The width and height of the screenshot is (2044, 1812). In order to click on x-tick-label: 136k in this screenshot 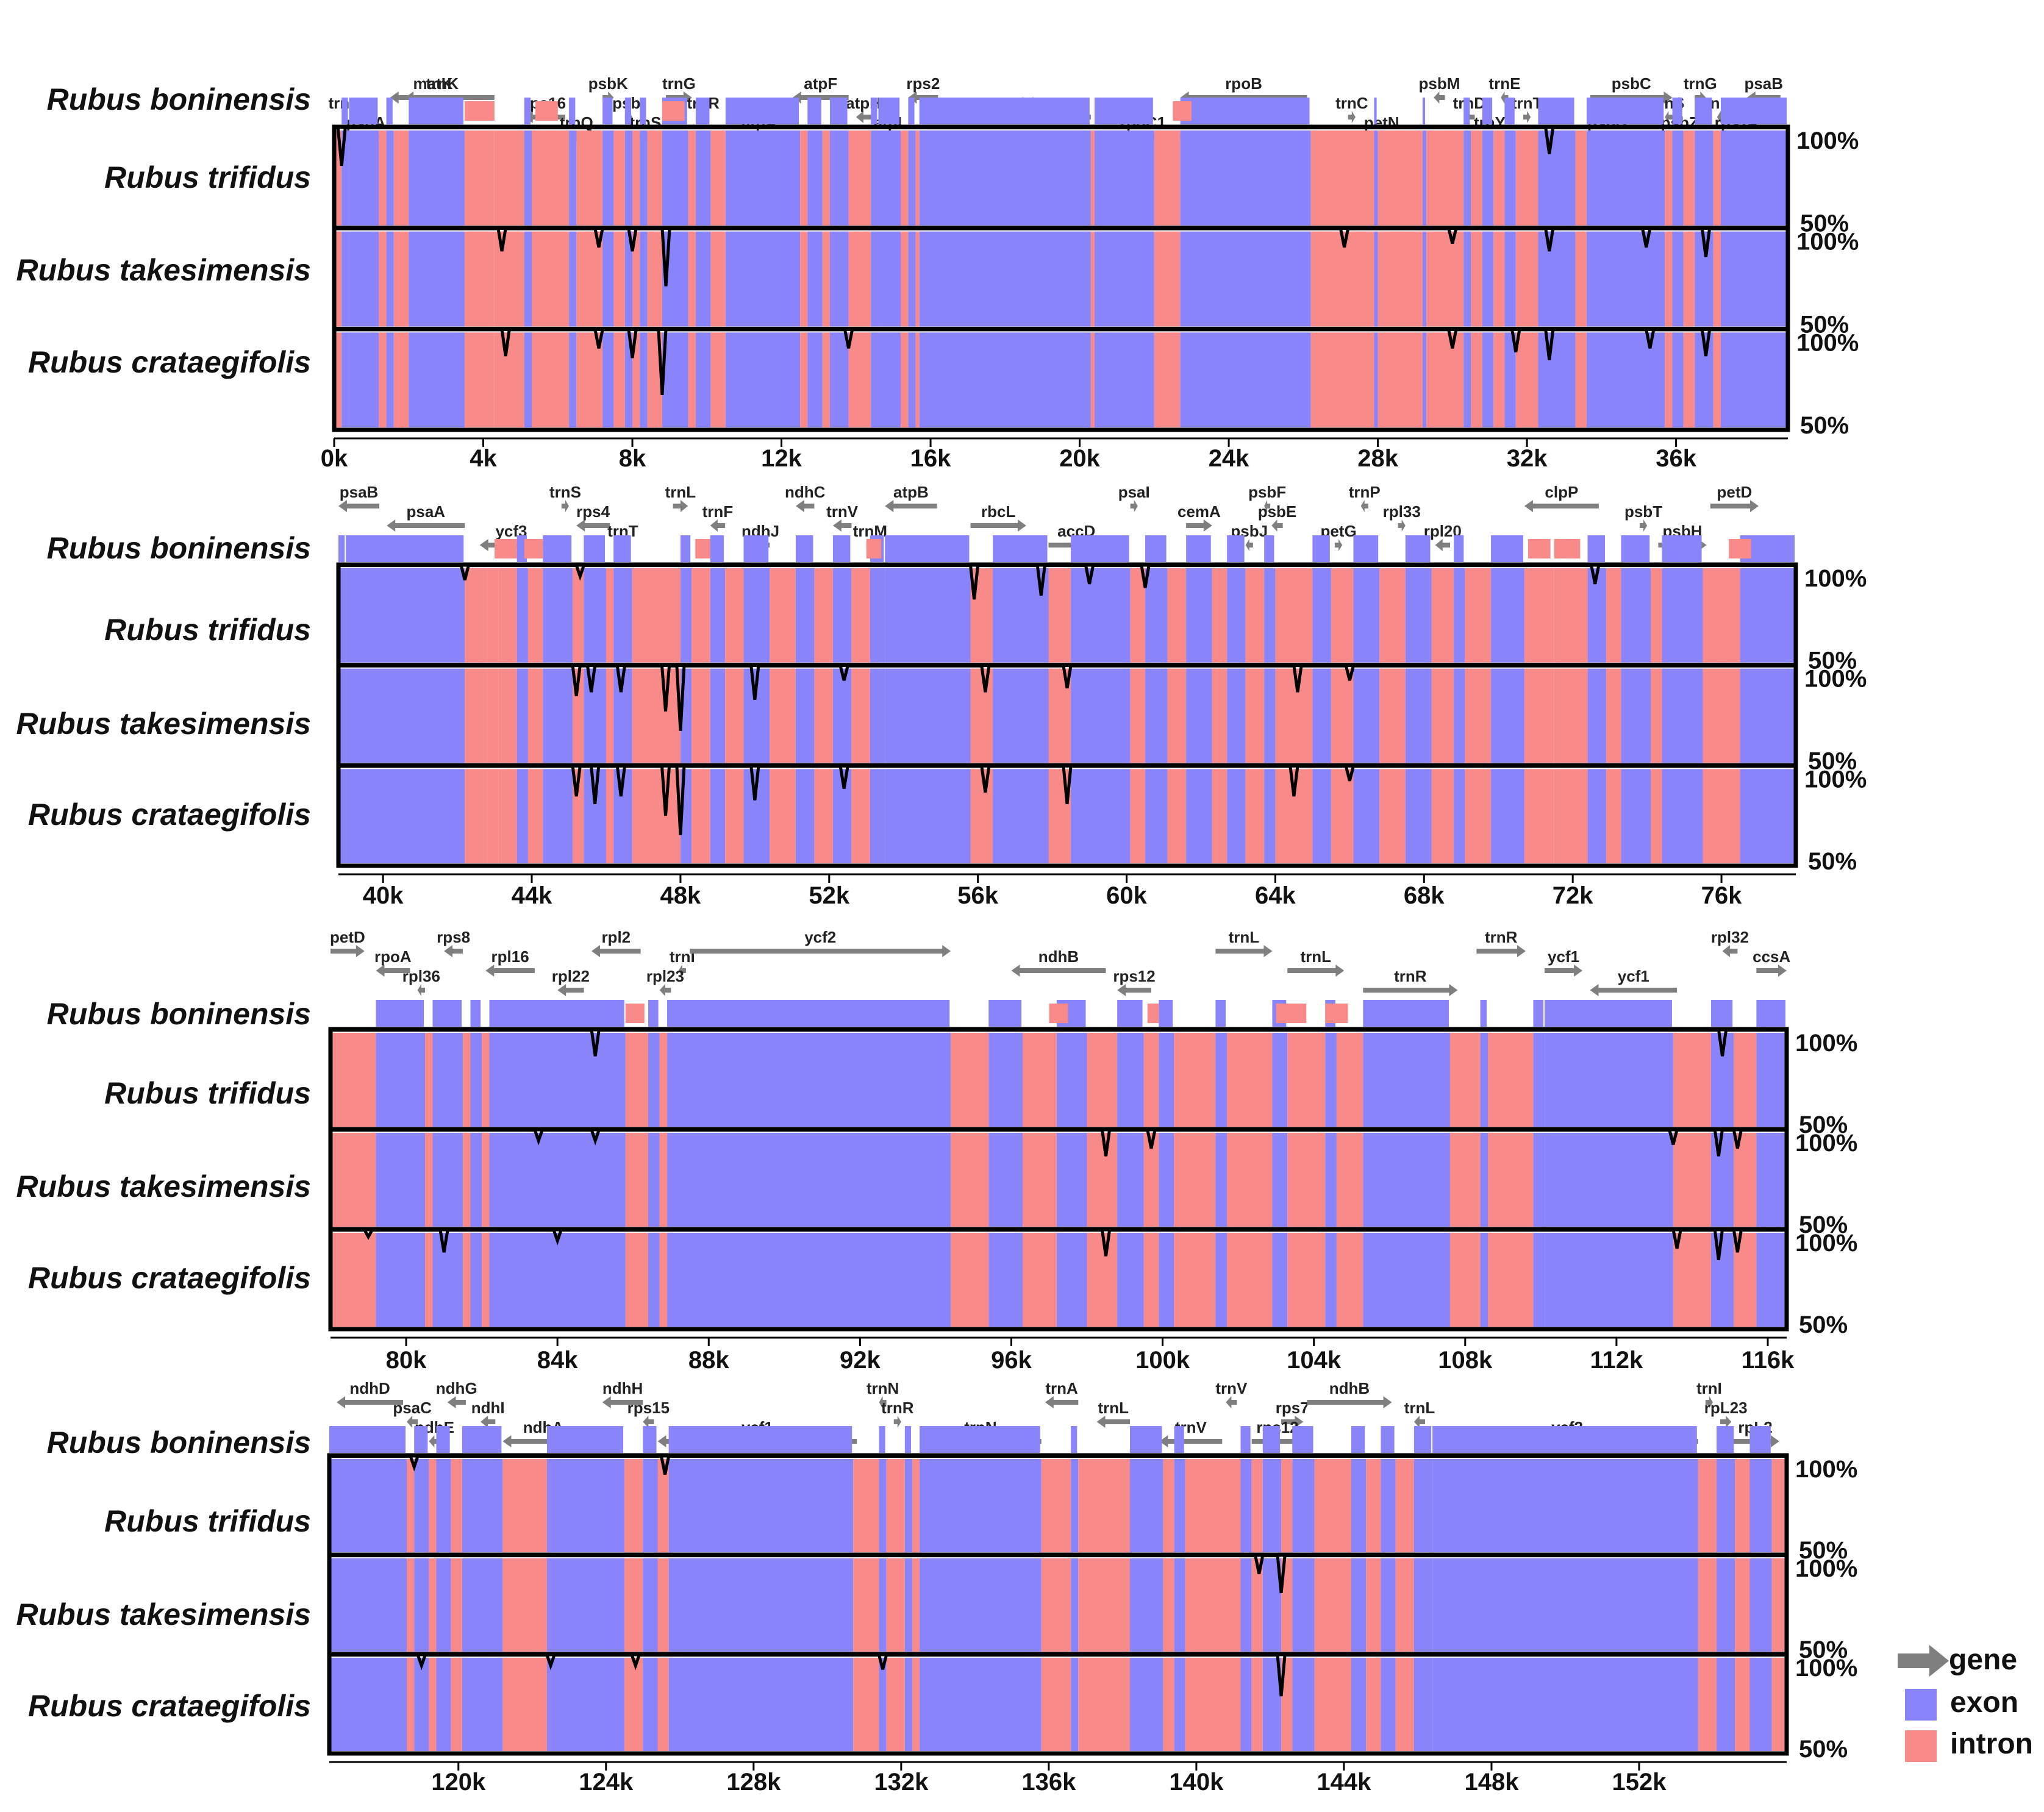, I will do `click(1048, 1782)`.